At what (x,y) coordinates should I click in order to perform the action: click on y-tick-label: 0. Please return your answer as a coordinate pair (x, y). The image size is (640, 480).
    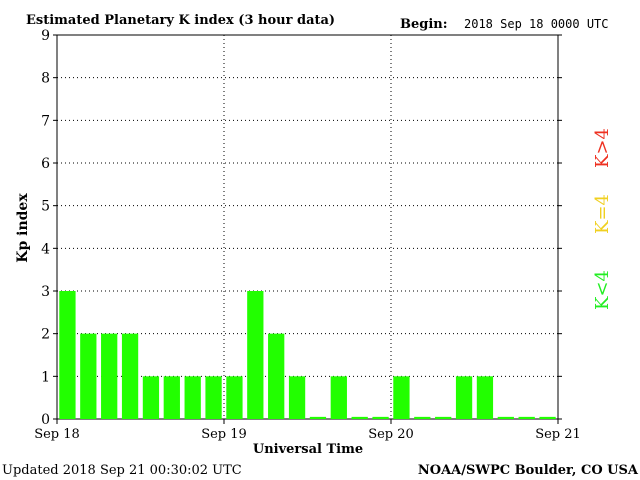
    Looking at the image, I should click on (45, 420).